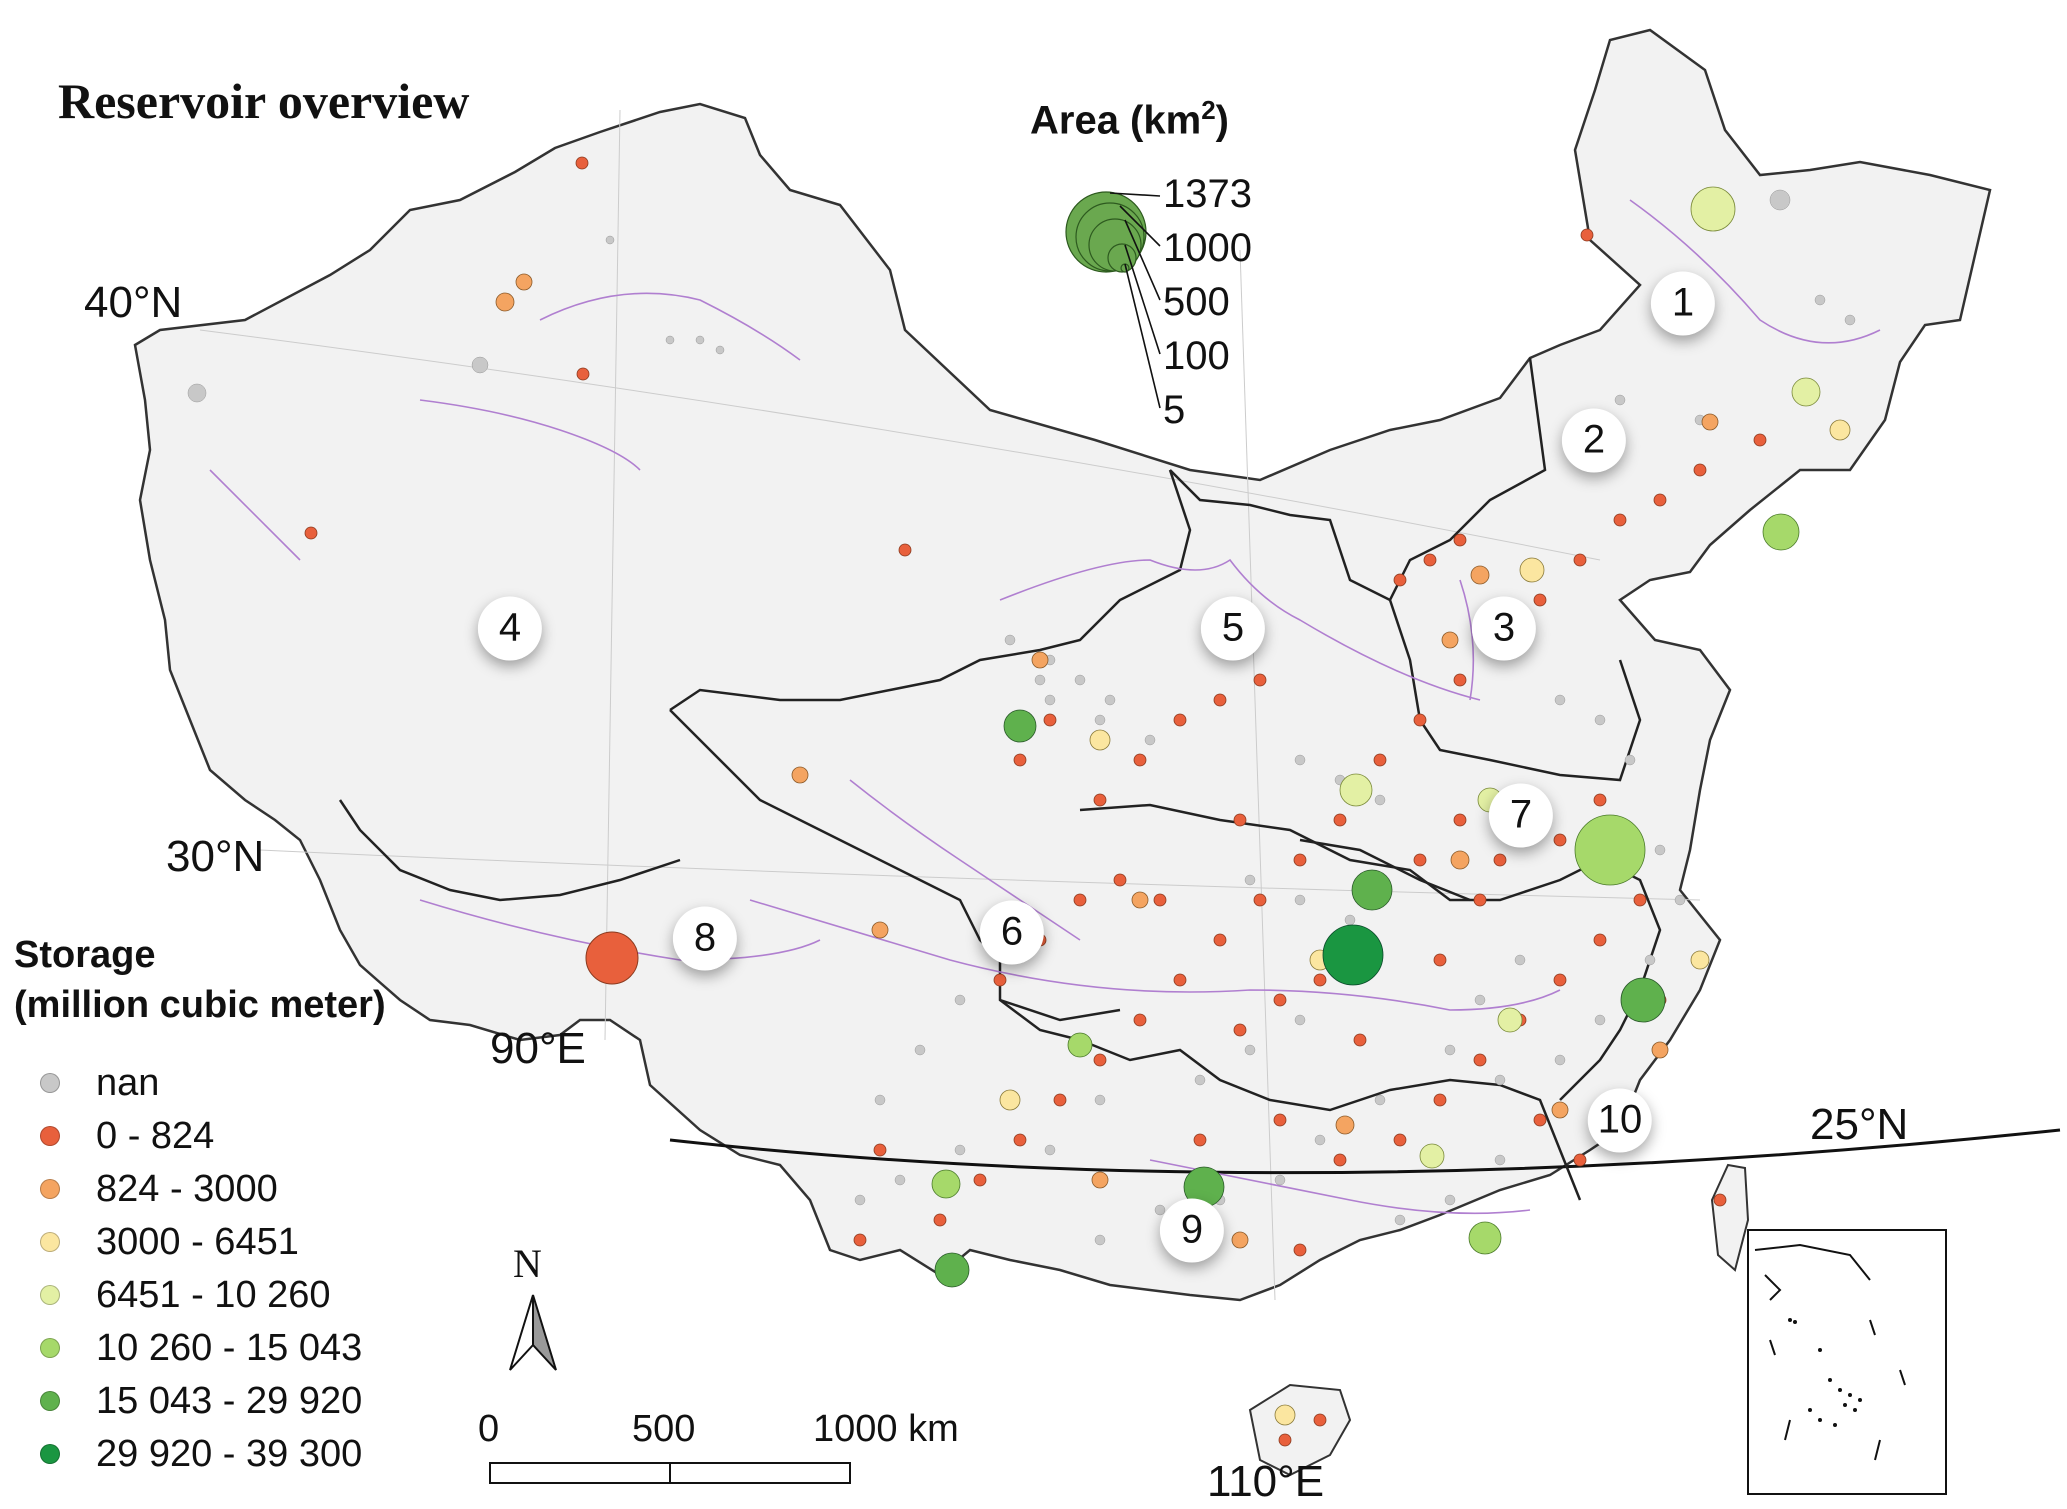  What do you see at coordinates (229, 1400) in the screenshot?
I see `storage-legend-label: 15 043 - 29 920` at bounding box center [229, 1400].